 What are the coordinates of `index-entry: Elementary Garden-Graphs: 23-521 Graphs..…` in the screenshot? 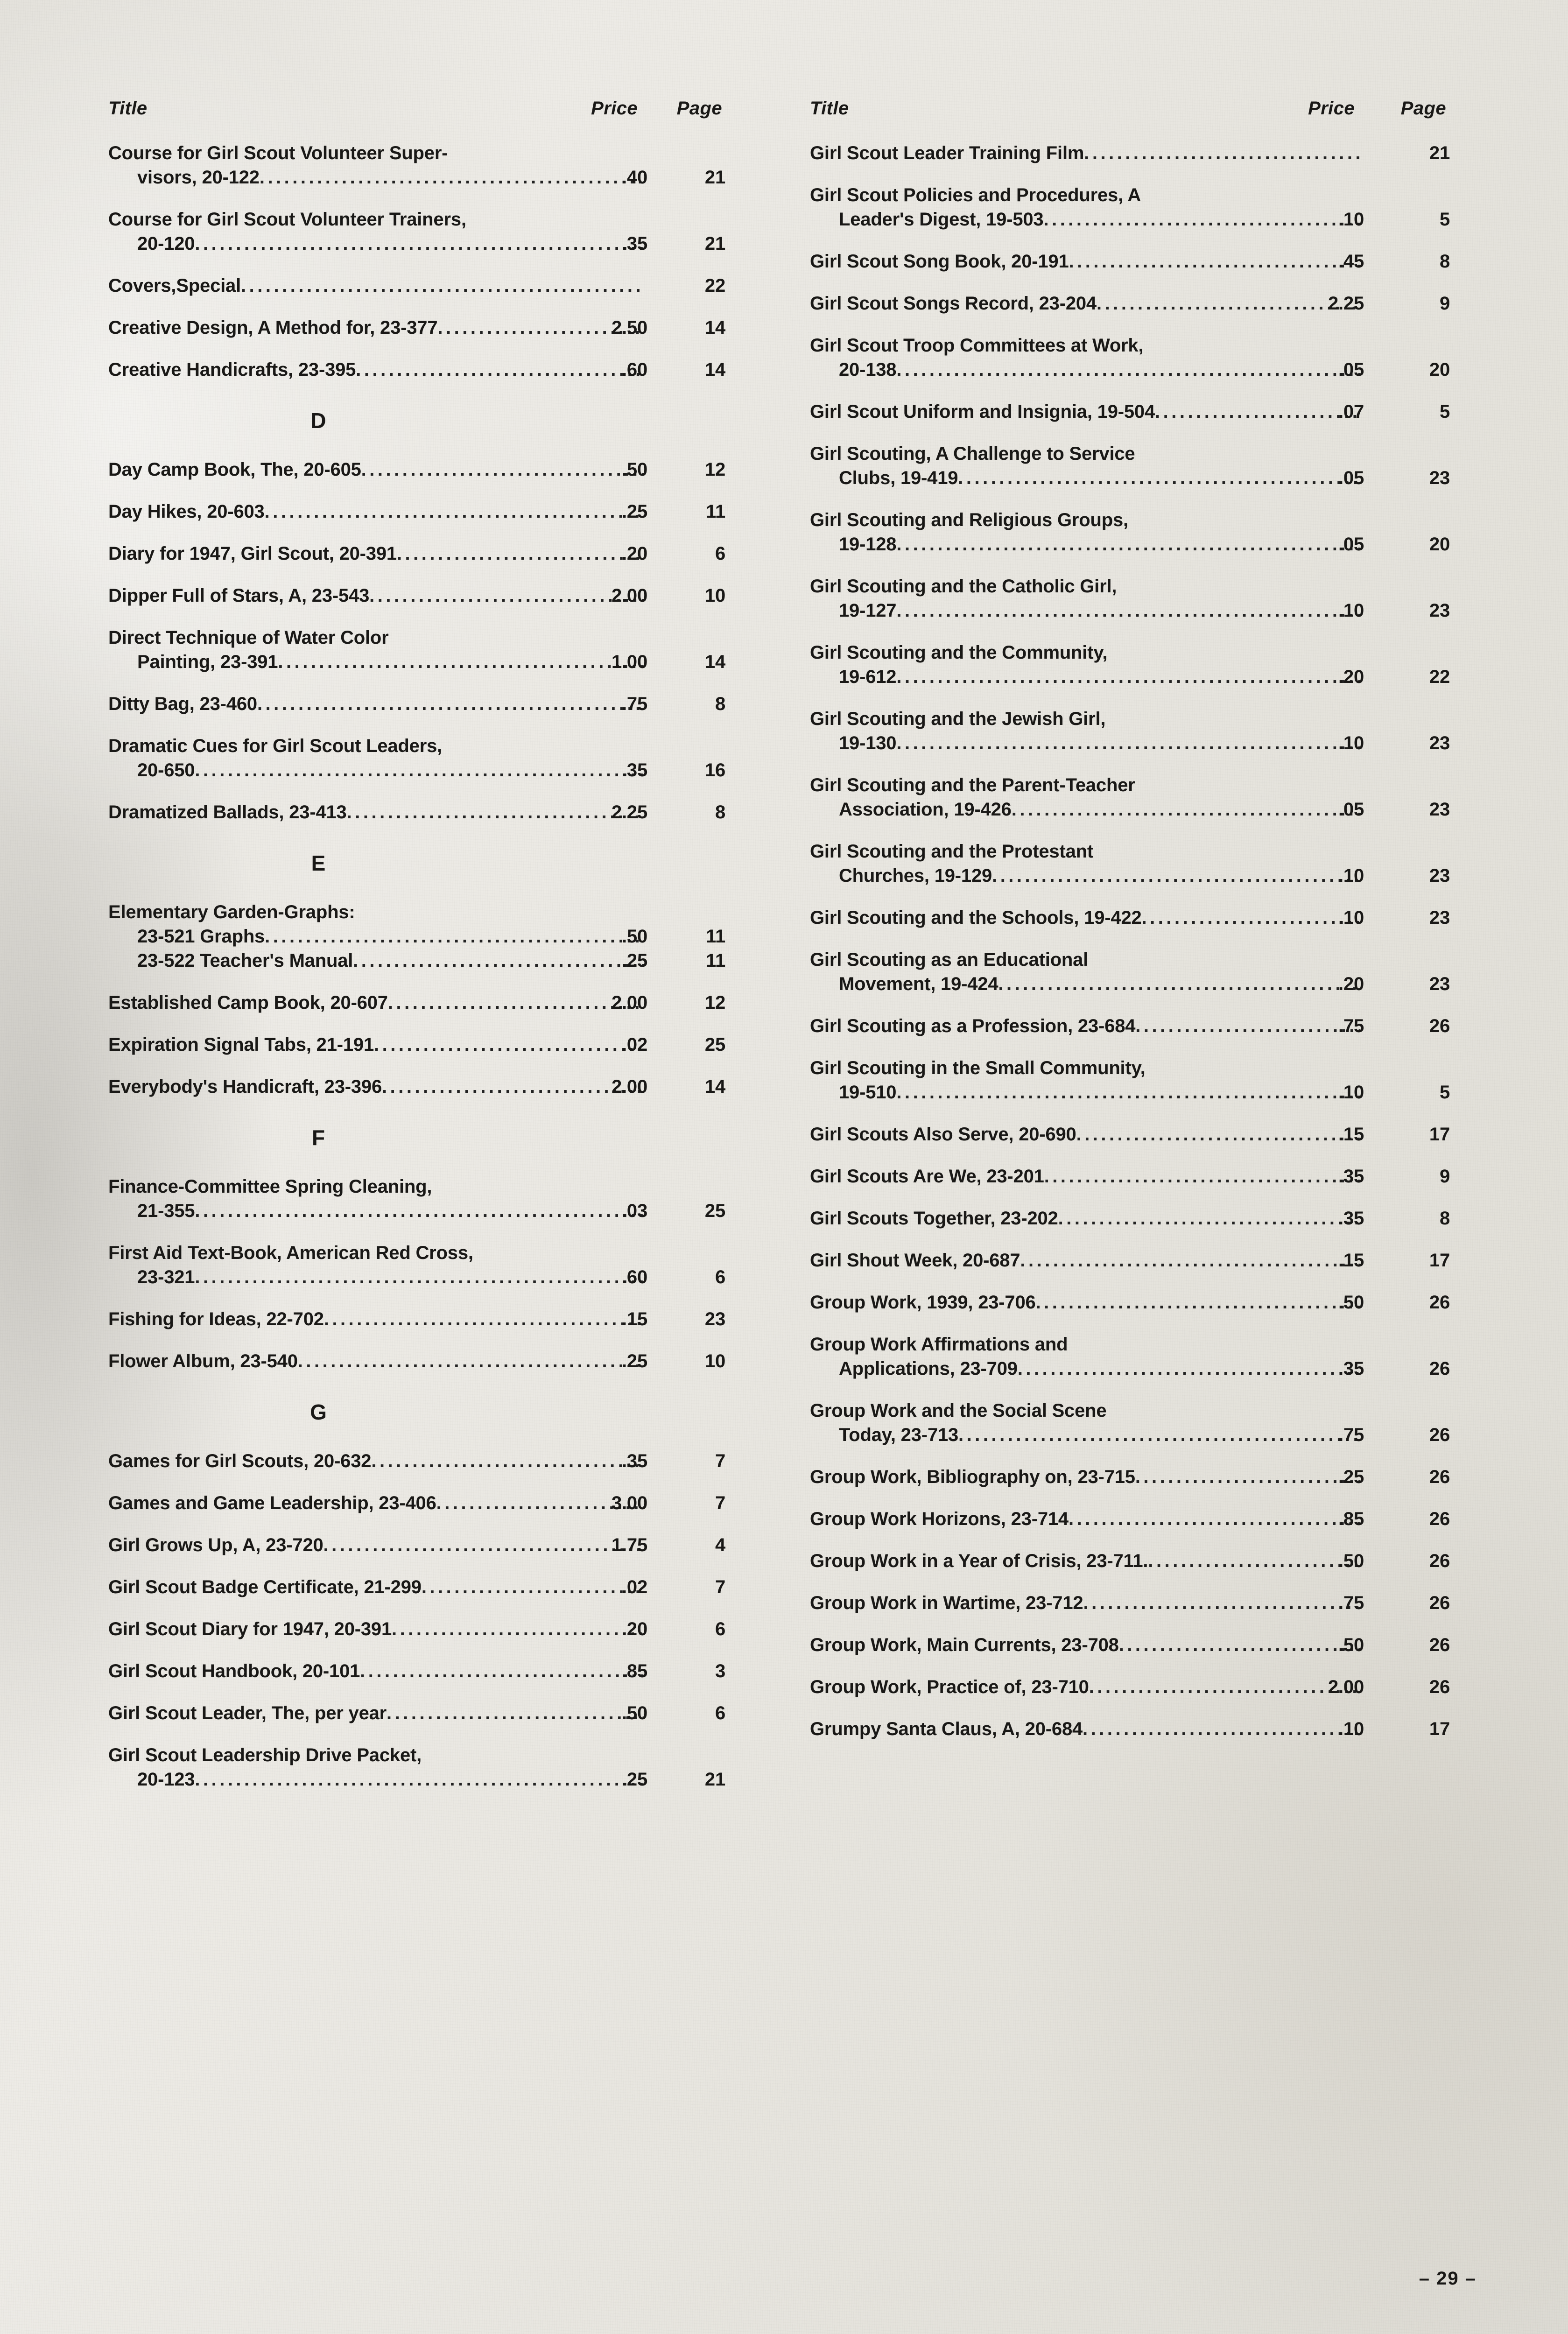 It's located at (418, 936).